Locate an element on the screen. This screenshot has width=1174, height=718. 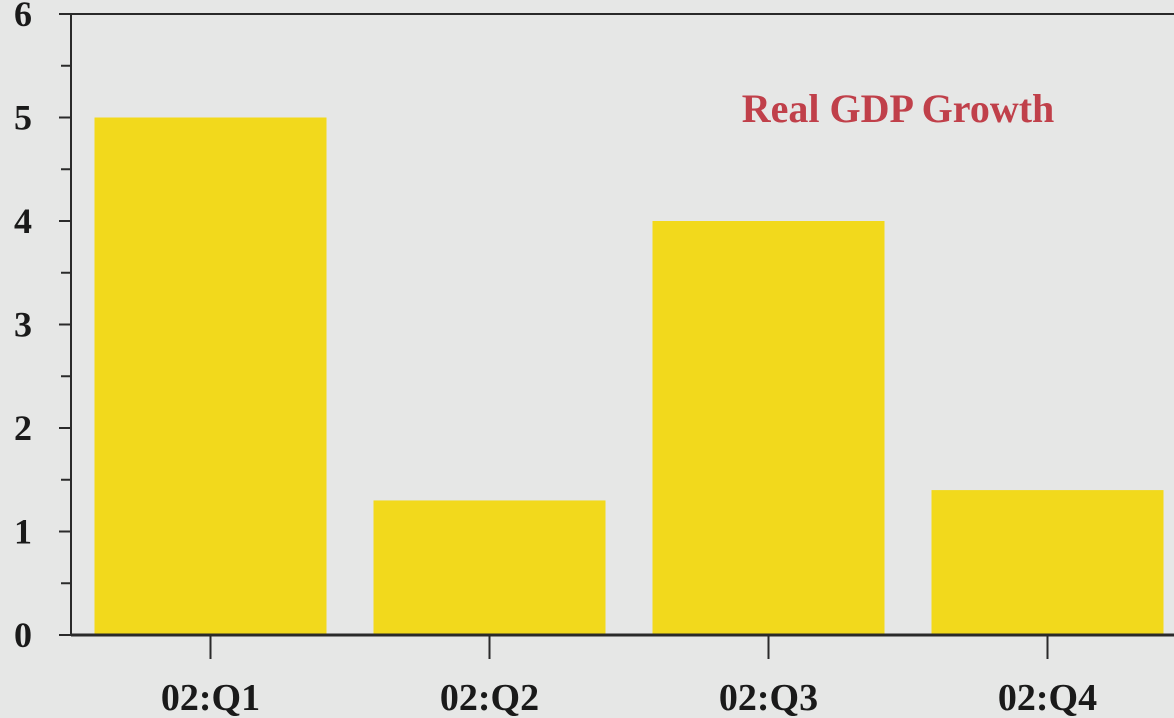
y-tick-label: 3 is located at coordinates (23, 325).